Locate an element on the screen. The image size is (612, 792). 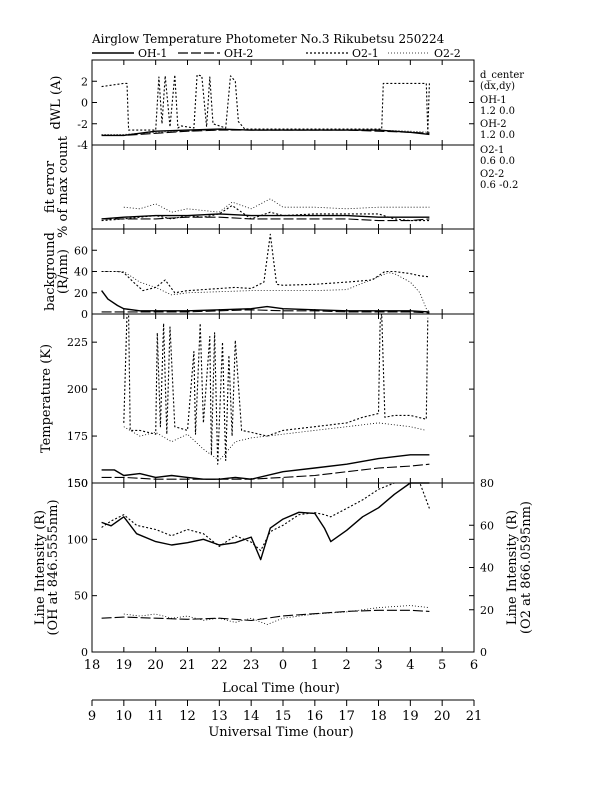
side-note-value-o22: 0.6 -0.2 is located at coordinates (499, 185).